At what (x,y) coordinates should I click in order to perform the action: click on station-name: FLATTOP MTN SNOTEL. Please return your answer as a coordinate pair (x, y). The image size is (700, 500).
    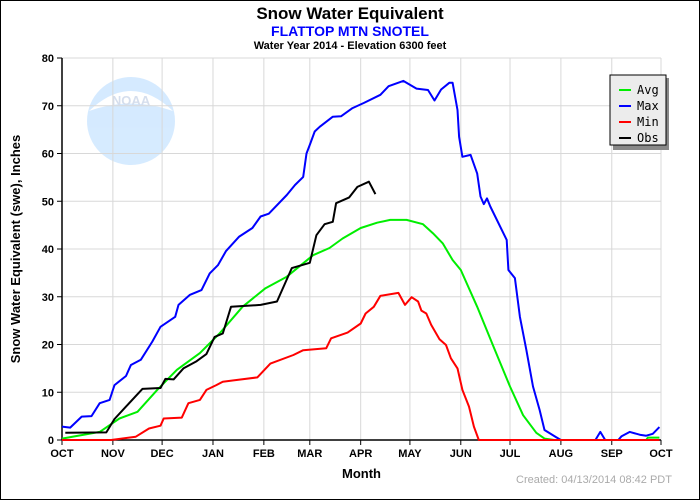
    Looking at the image, I should click on (350, 31).